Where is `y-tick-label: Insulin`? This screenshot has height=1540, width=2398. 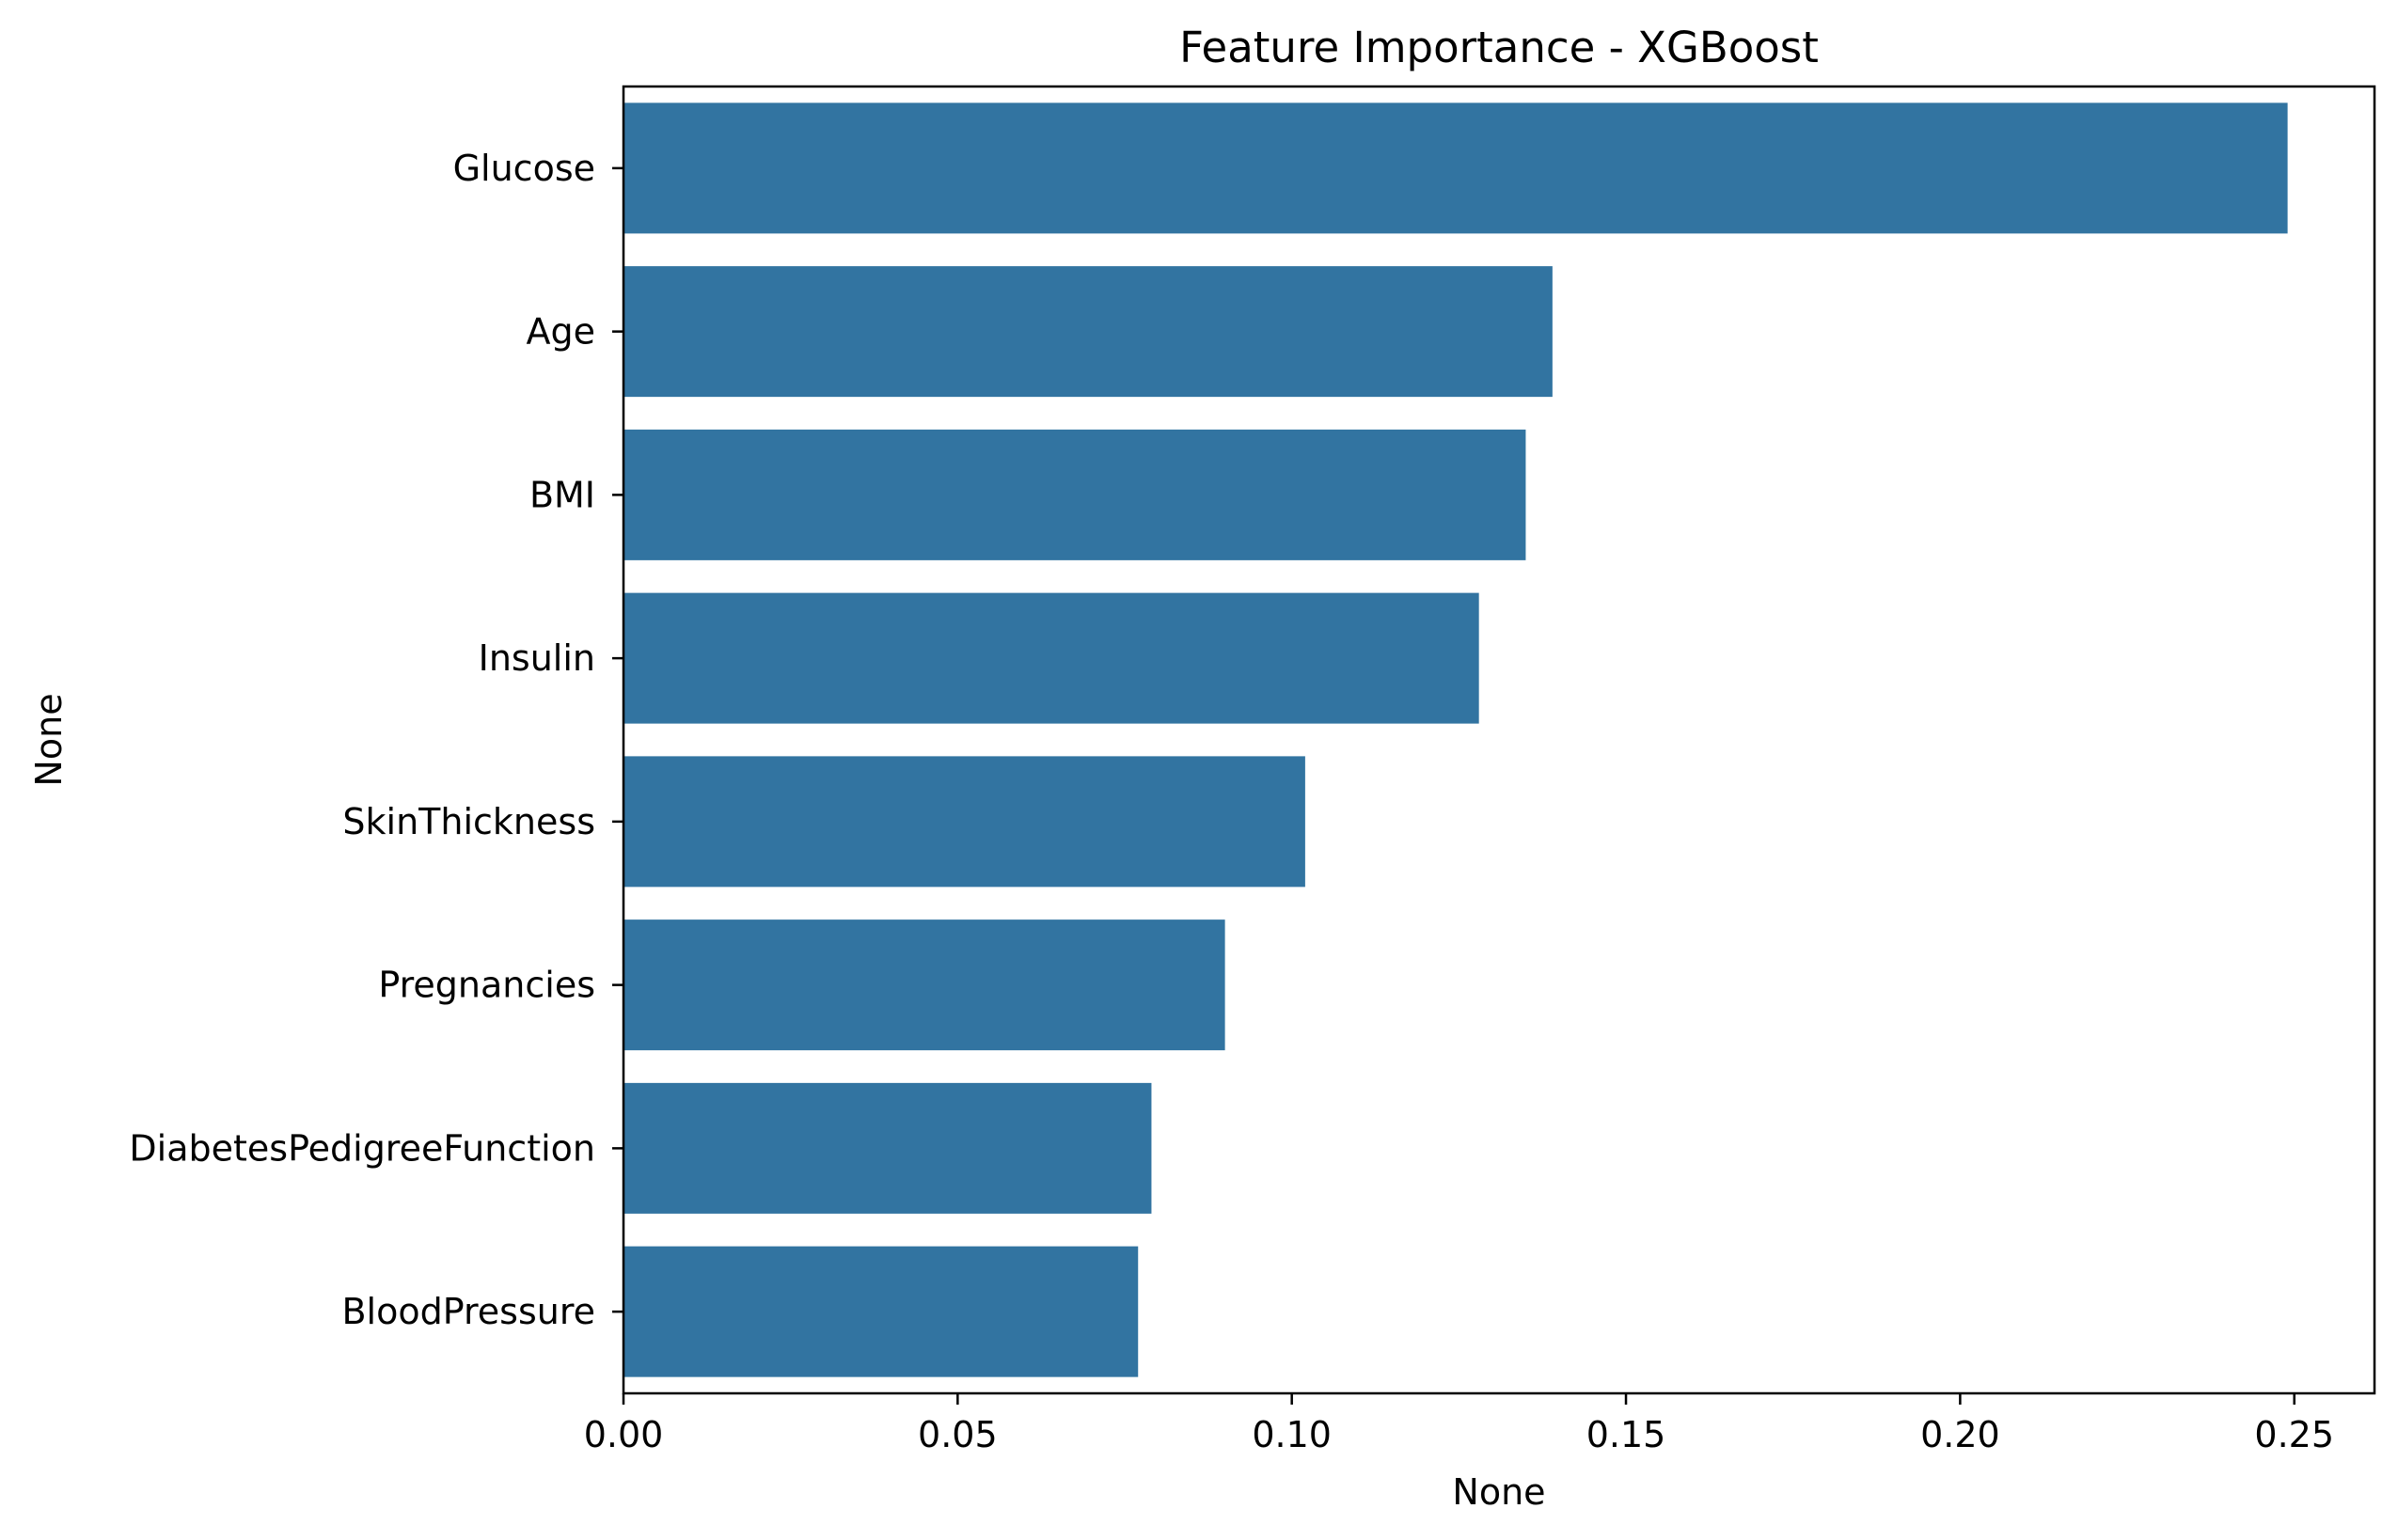
y-tick-label: Insulin is located at coordinates (537, 658).